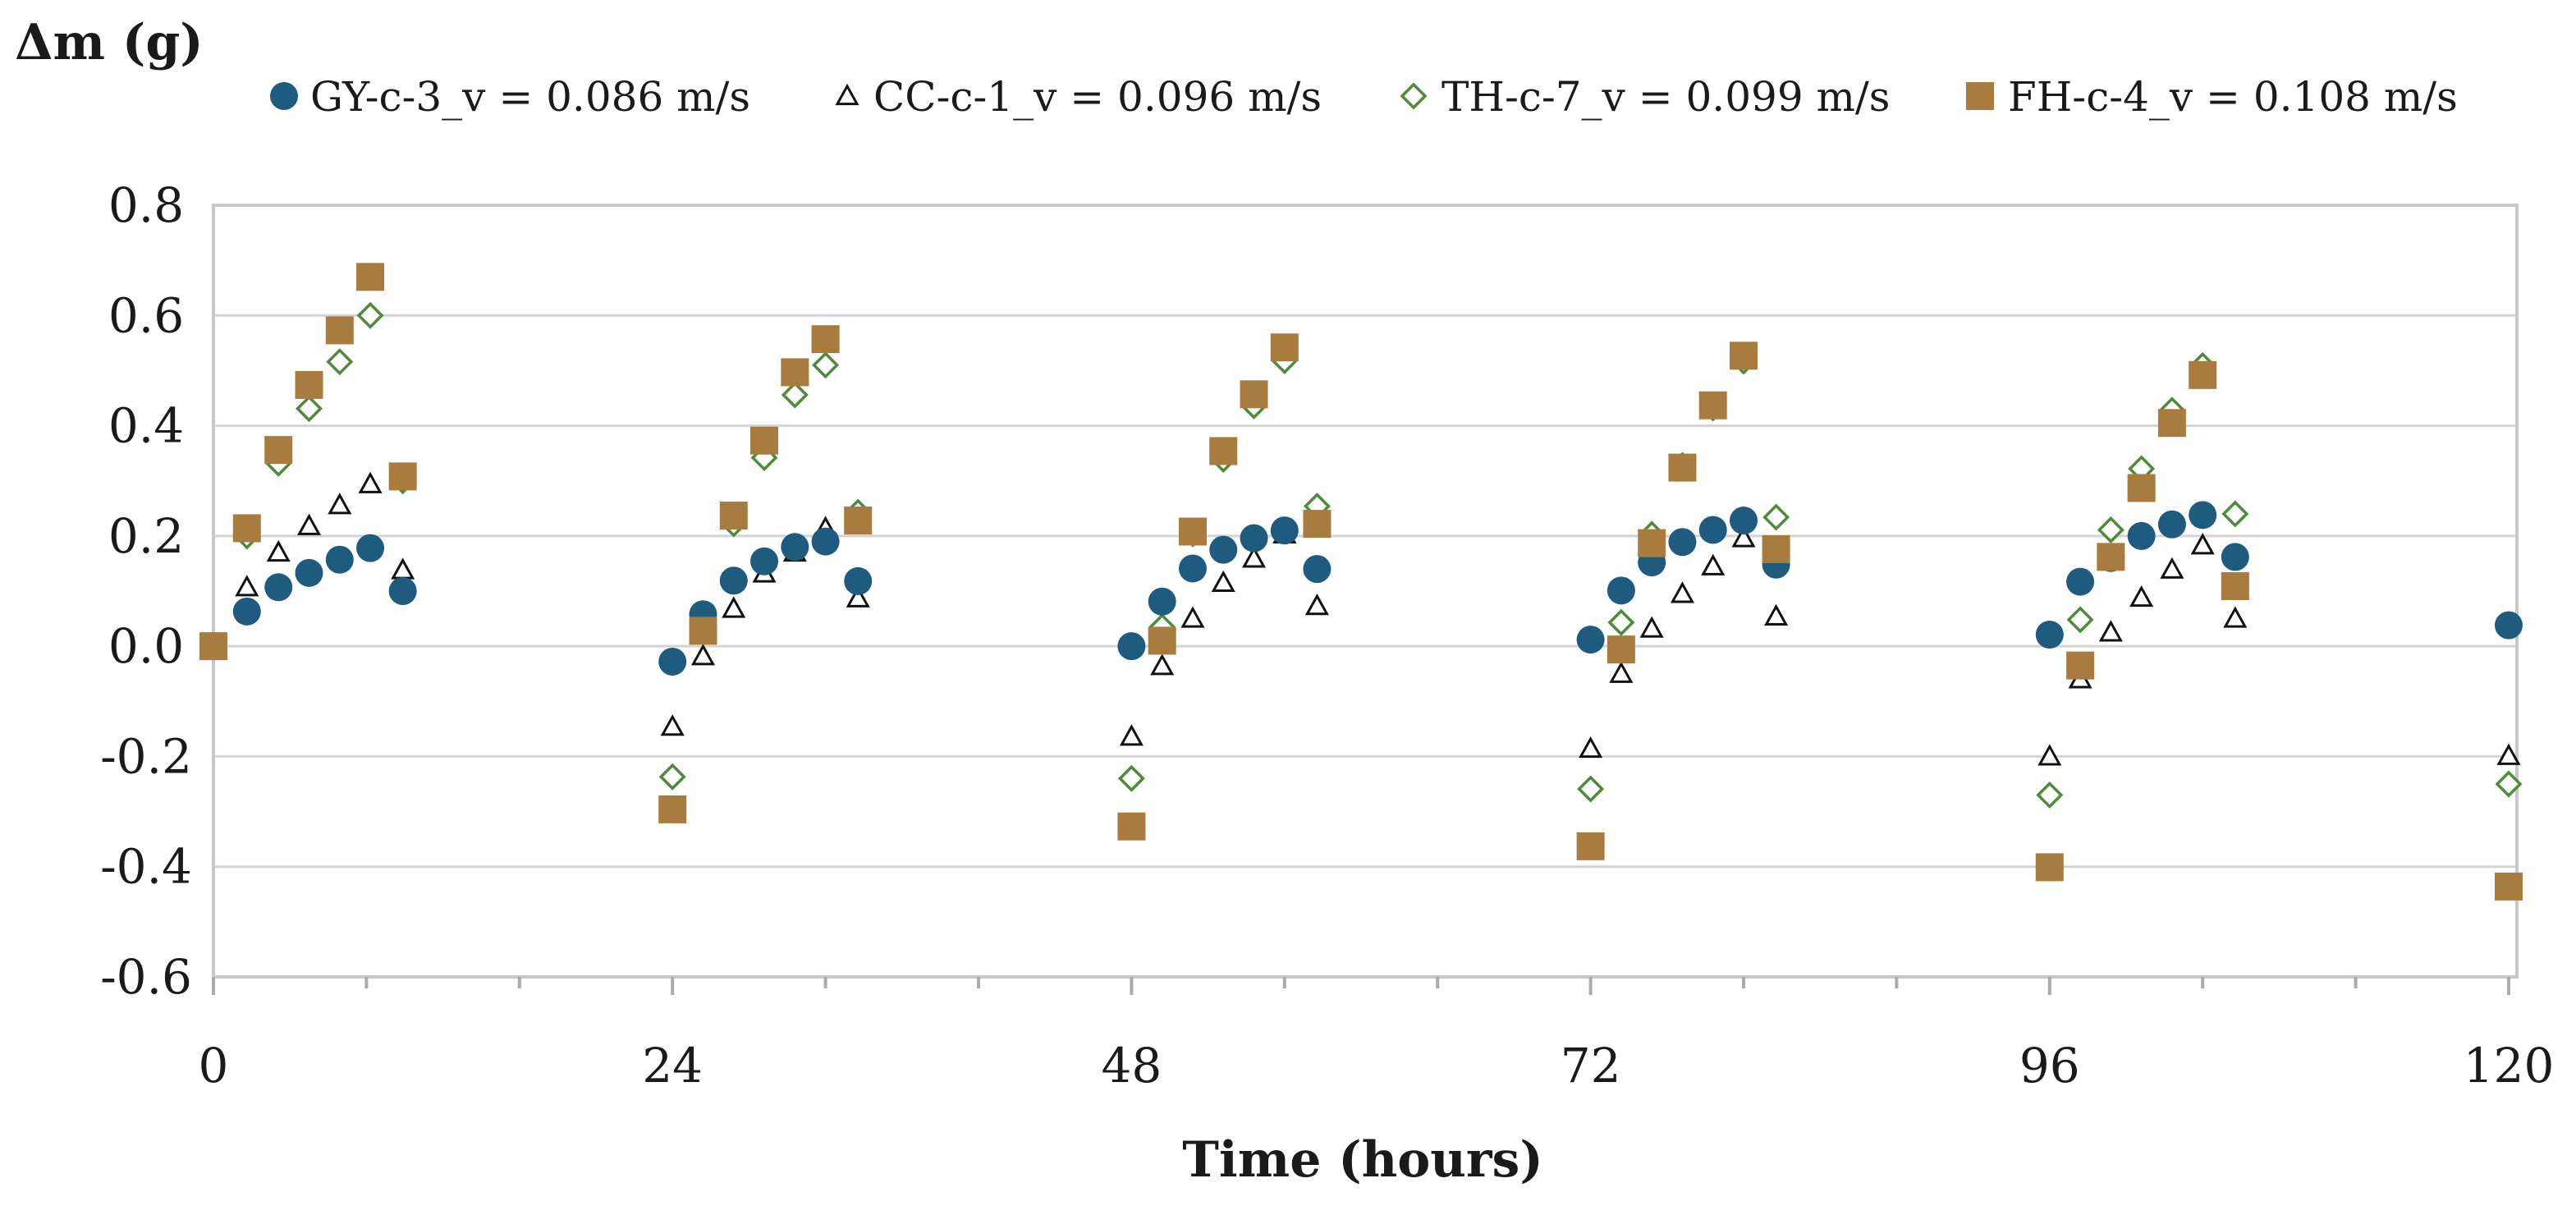 Image resolution: width=2576 pixels, height=1215 pixels. What do you see at coordinates (146, 756) in the screenshot?
I see `y-tick-label: -0.2` at bounding box center [146, 756].